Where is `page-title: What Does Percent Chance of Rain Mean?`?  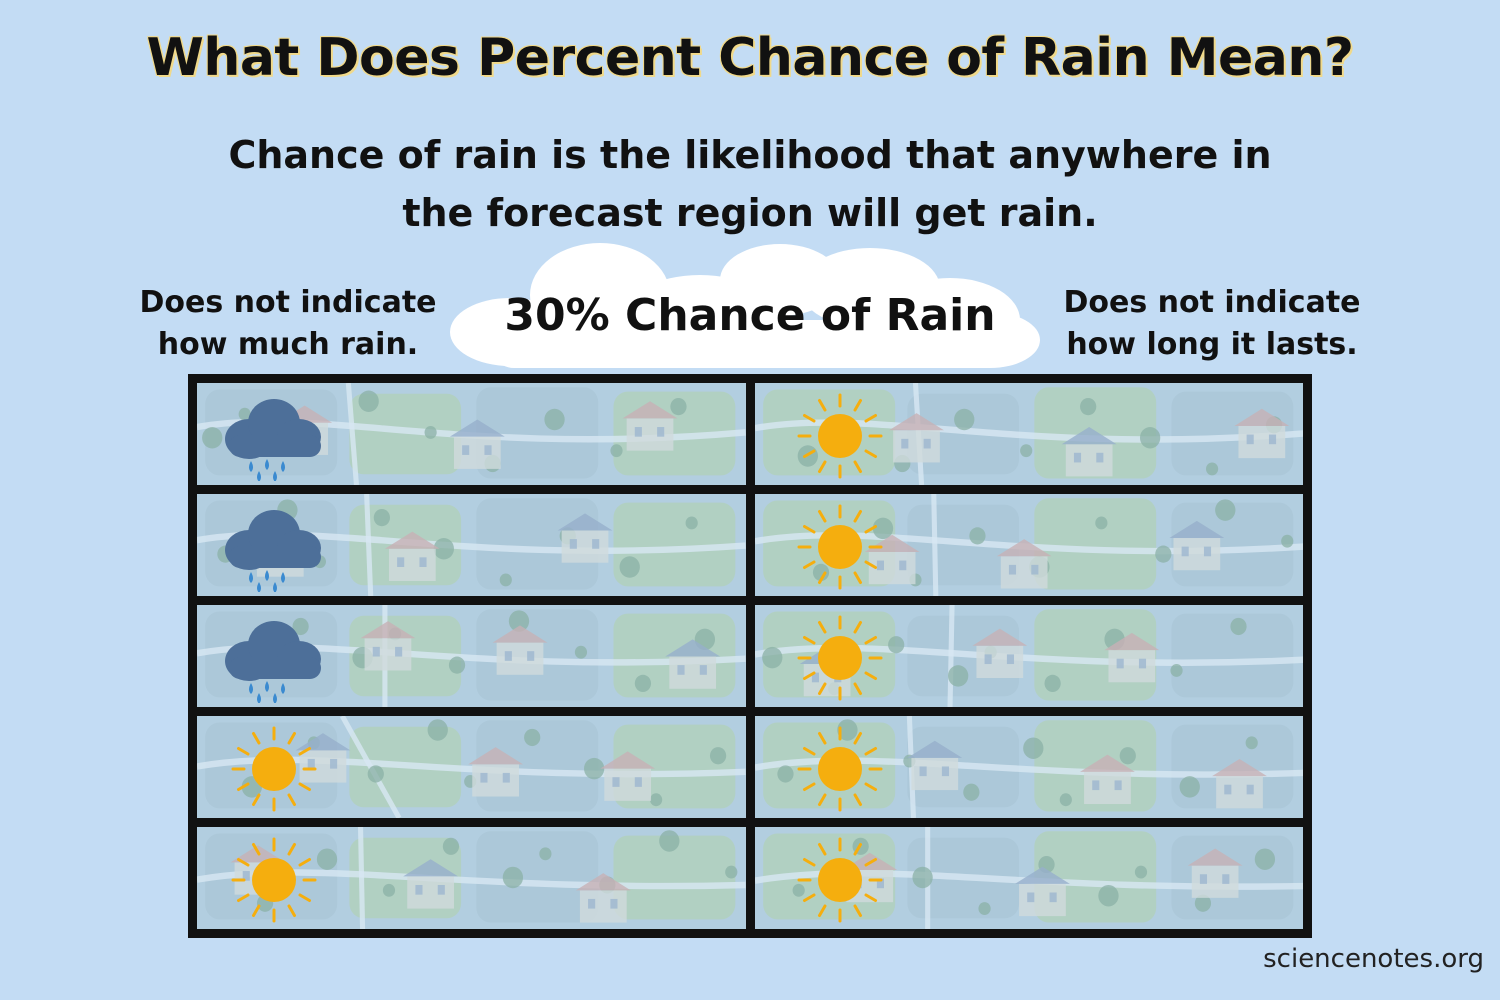
page-title: What Does Percent Chance of Rain Mean? is located at coordinates (750, 58).